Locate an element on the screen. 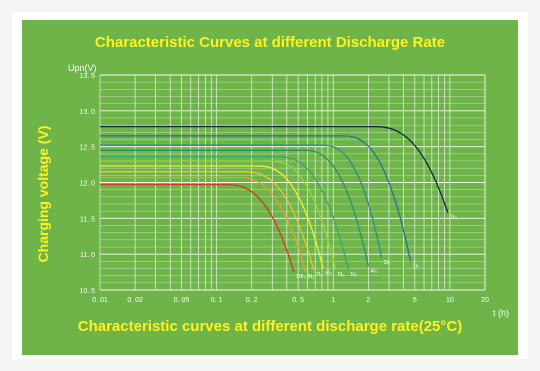 Image resolution: width=540 pixels, height=371 pixels. curve-label: 2I₀ is located at coordinates (416, 266).